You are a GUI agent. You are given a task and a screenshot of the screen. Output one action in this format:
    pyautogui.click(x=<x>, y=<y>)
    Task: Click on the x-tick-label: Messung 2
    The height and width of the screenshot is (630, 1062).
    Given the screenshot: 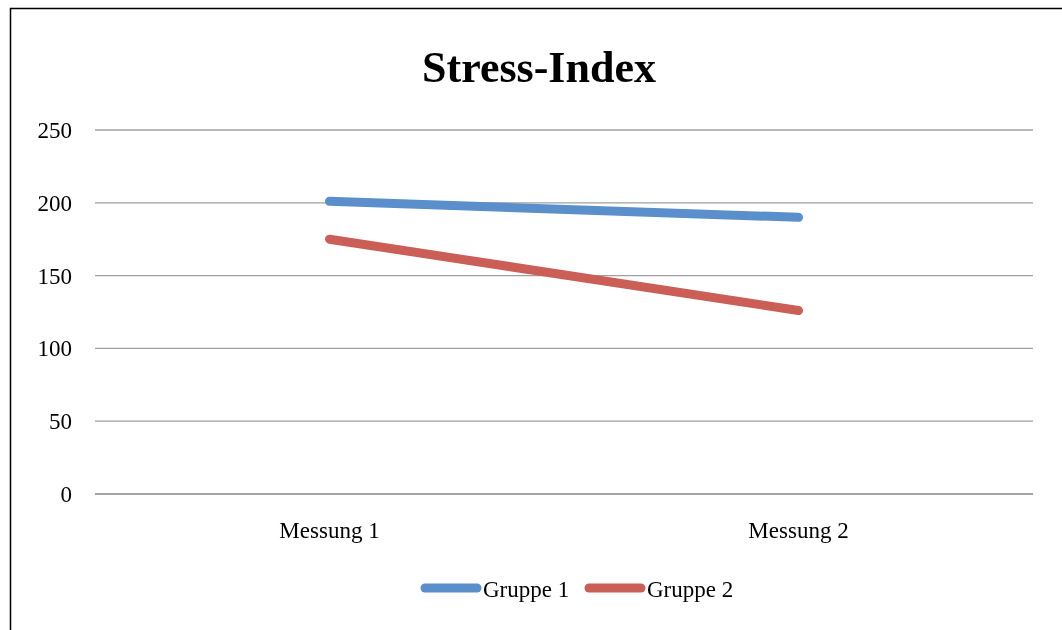 What is the action you would take?
    pyautogui.click(x=798, y=530)
    